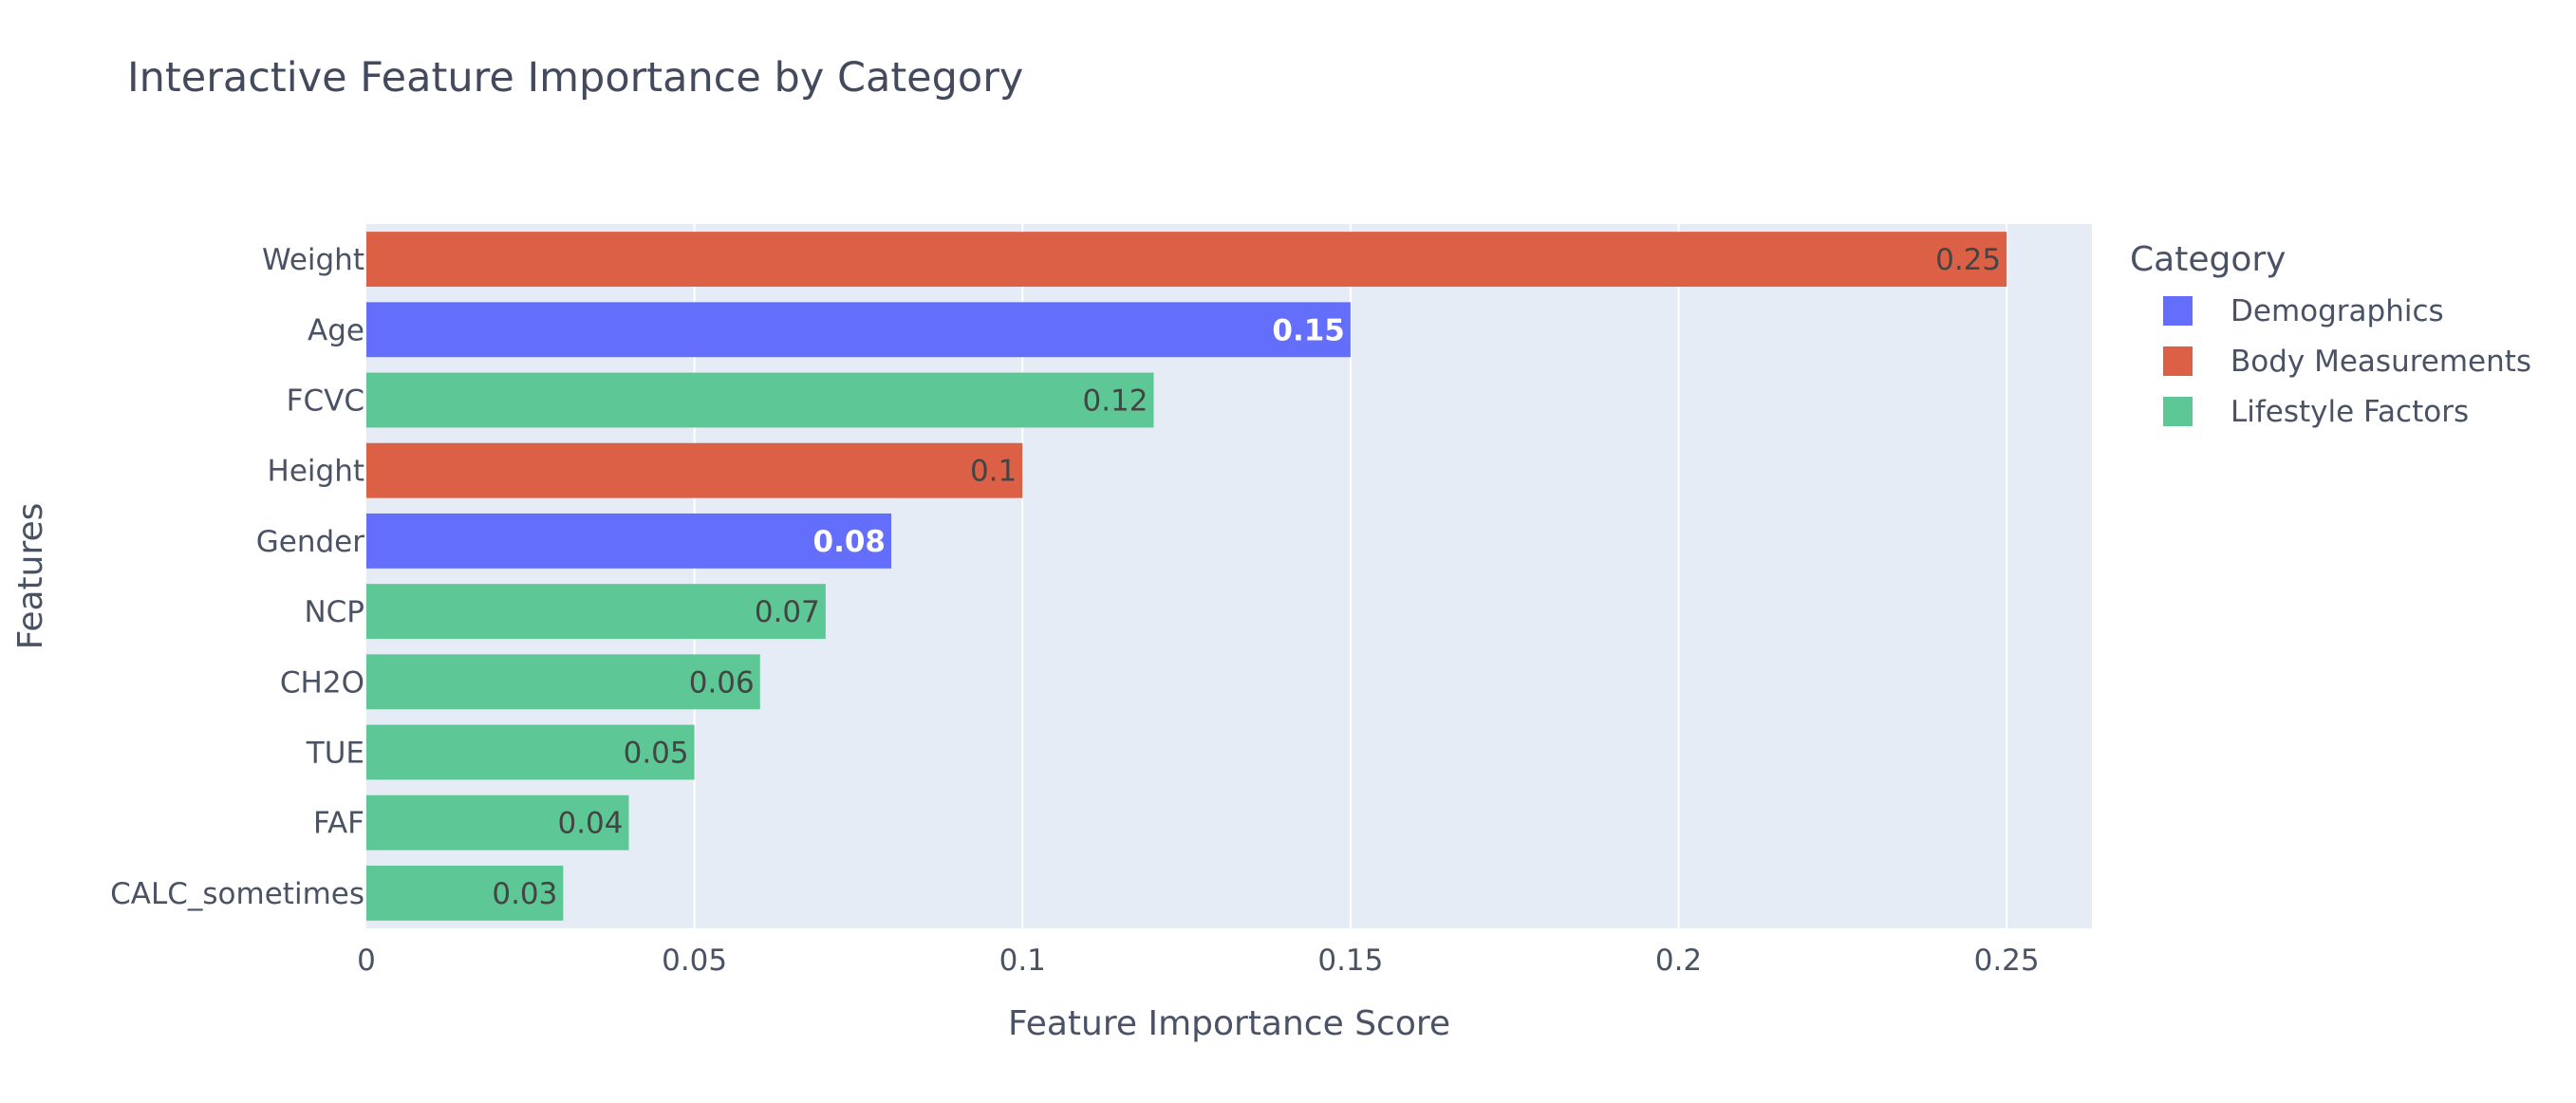  I want to click on bar-label-fcvc: 0.12, so click(1115, 402).